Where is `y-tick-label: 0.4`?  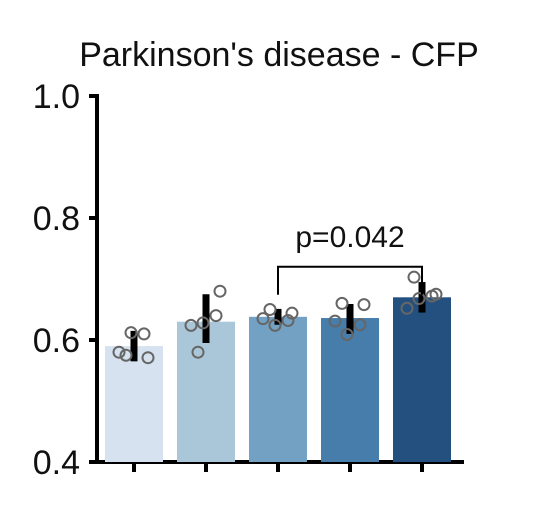 y-tick-label: 0.4 is located at coordinates (56, 463).